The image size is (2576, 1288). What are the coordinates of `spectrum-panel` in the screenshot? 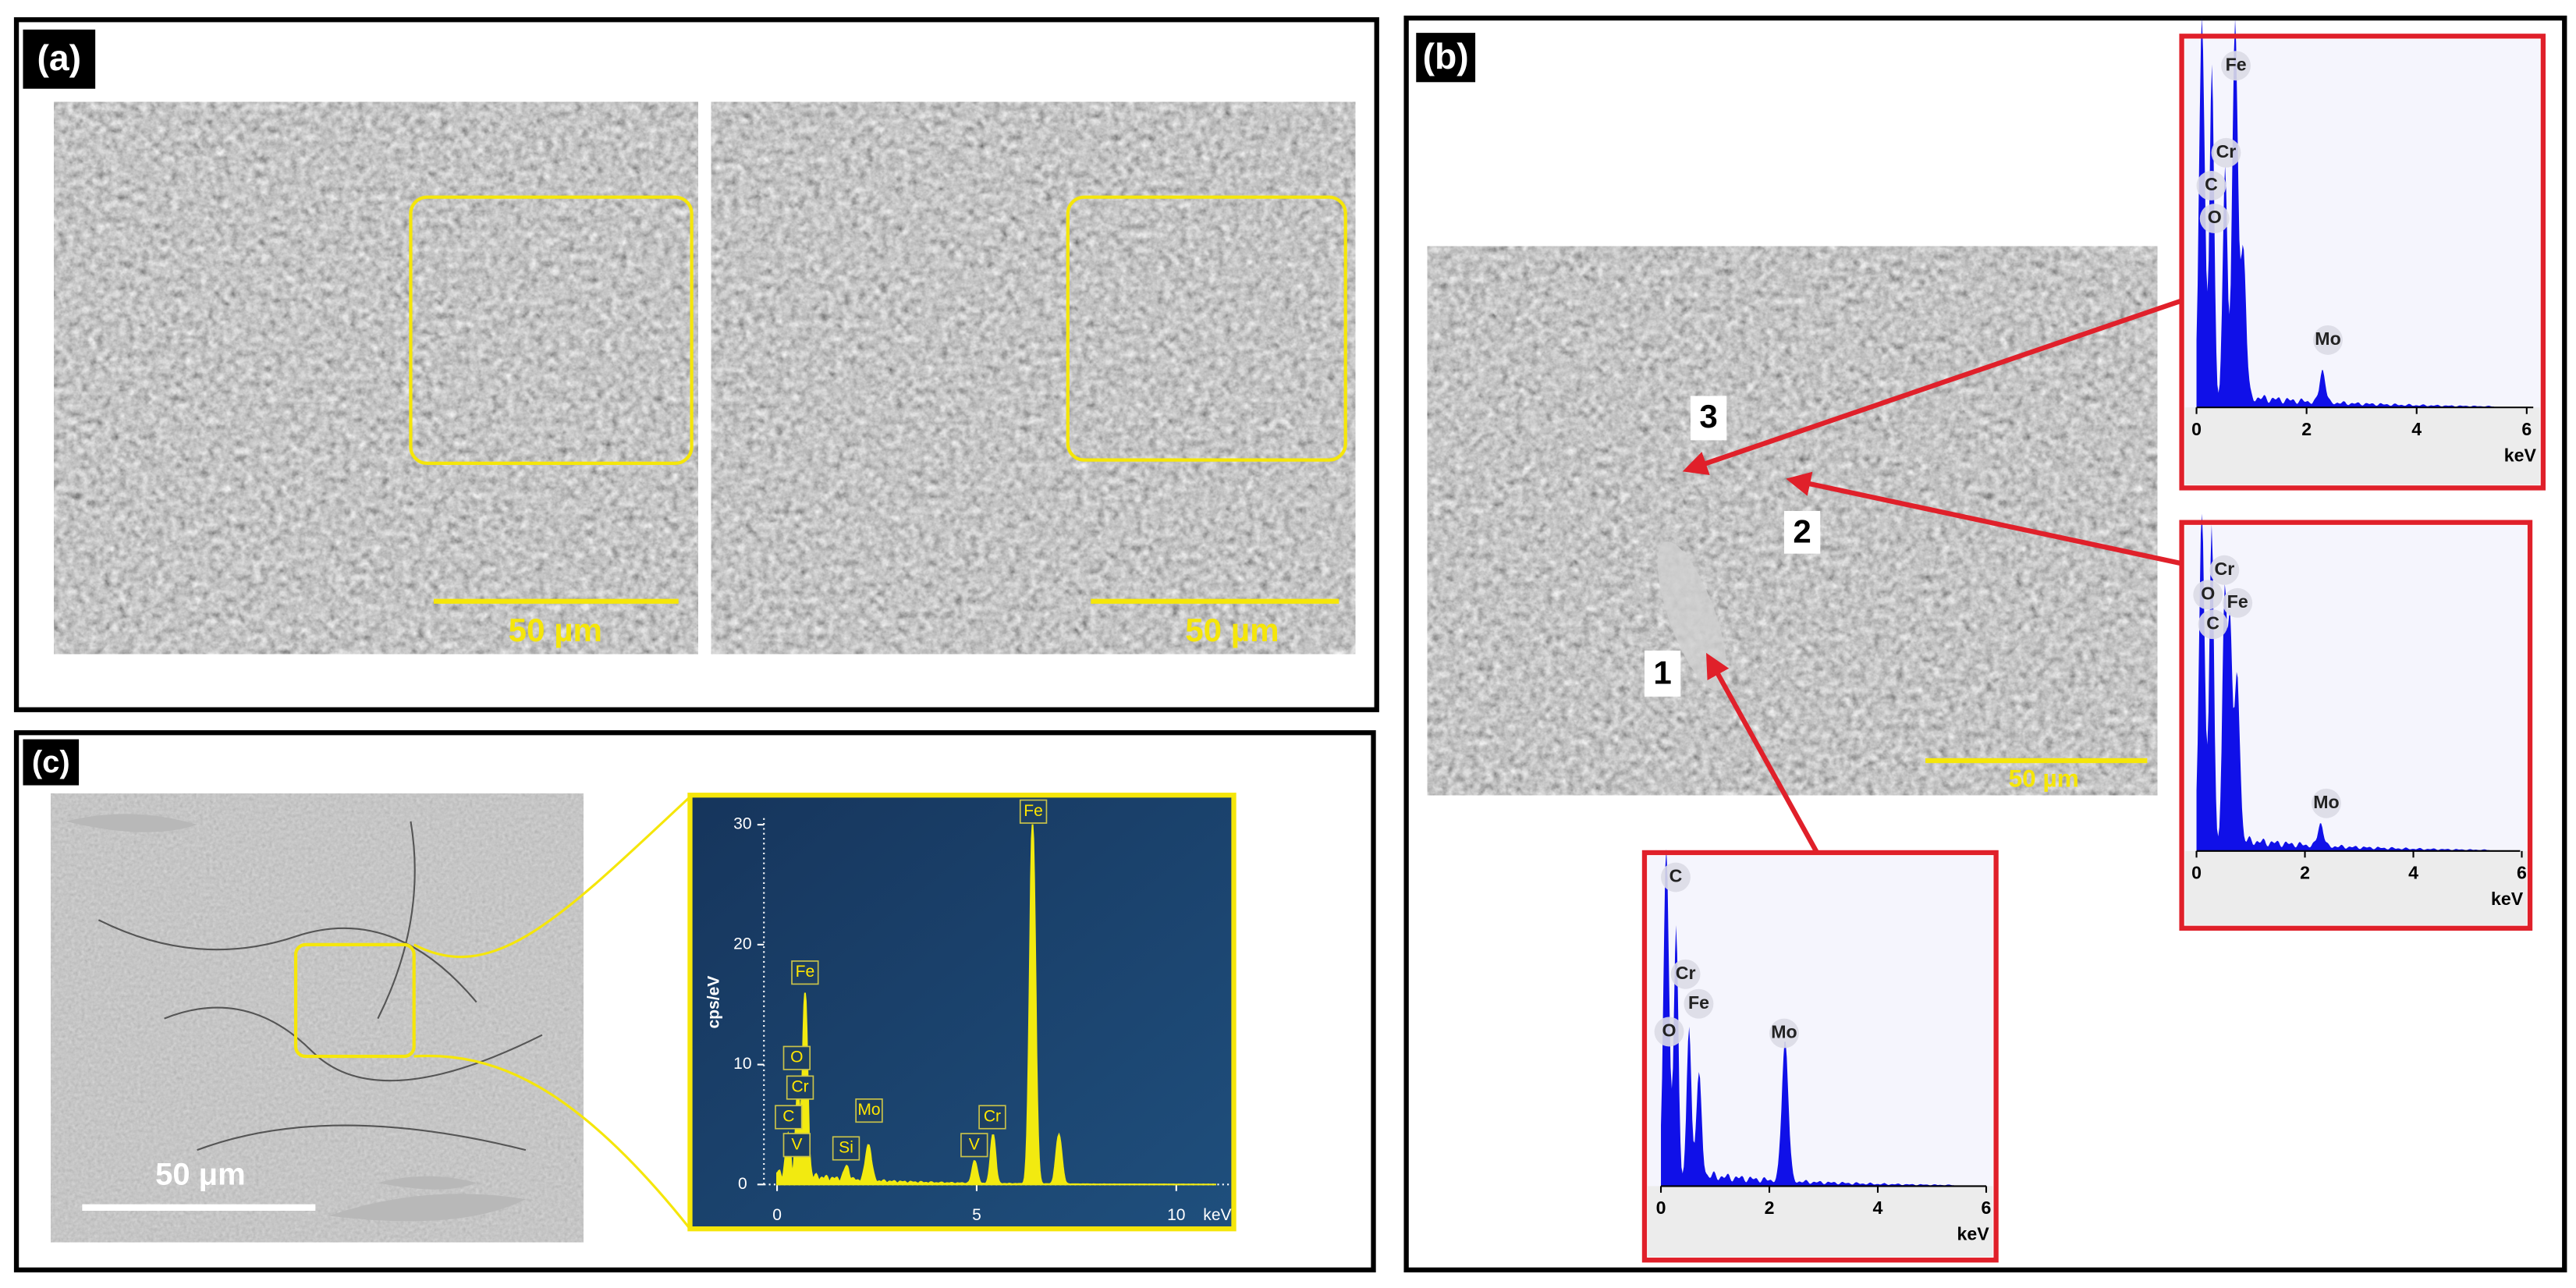 It's located at (962, 1012).